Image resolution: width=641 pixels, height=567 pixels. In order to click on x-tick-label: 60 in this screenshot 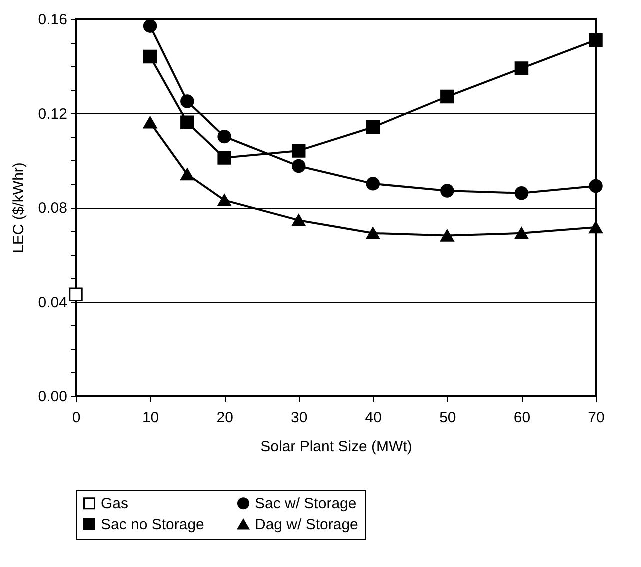, I will do `click(522, 418)`.